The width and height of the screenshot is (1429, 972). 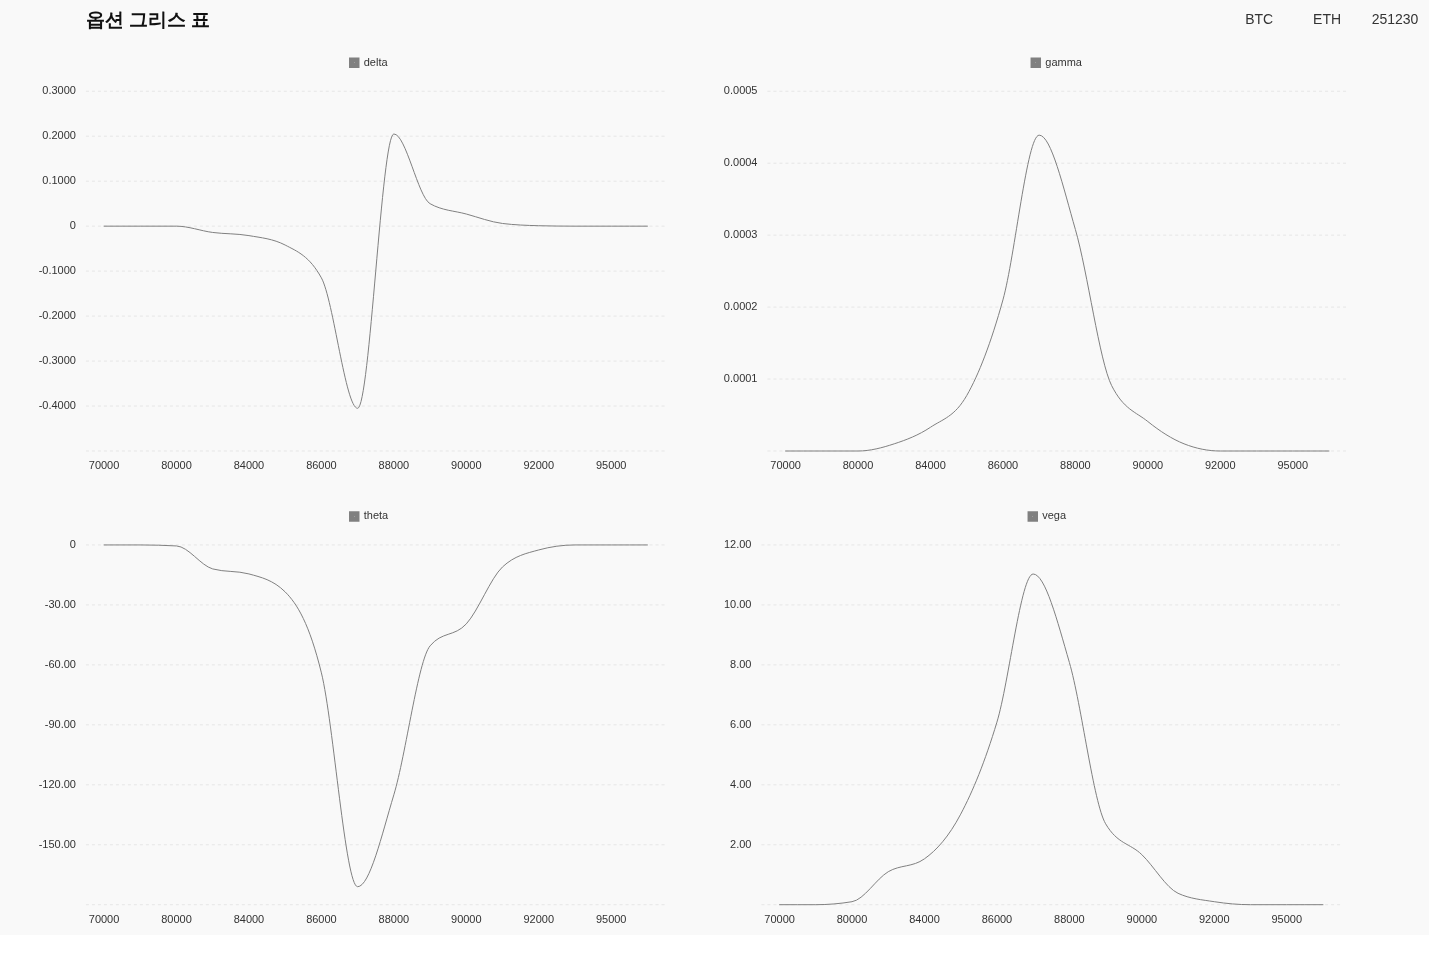 What do you see at coordinates (57, 405) in the screenshot?
I see `y-tick-label: -0.4000` at bounding box center [57, 405].